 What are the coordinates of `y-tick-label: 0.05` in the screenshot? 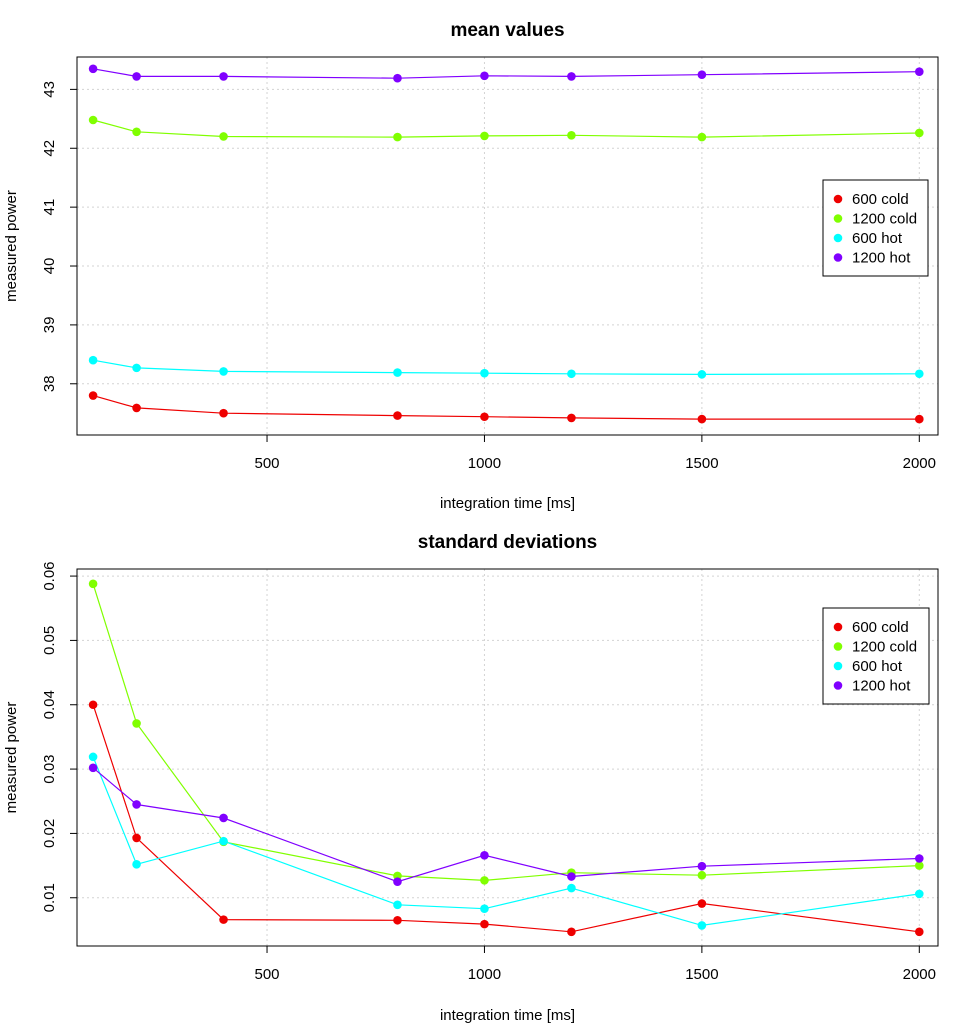 It's located at (49, 640).